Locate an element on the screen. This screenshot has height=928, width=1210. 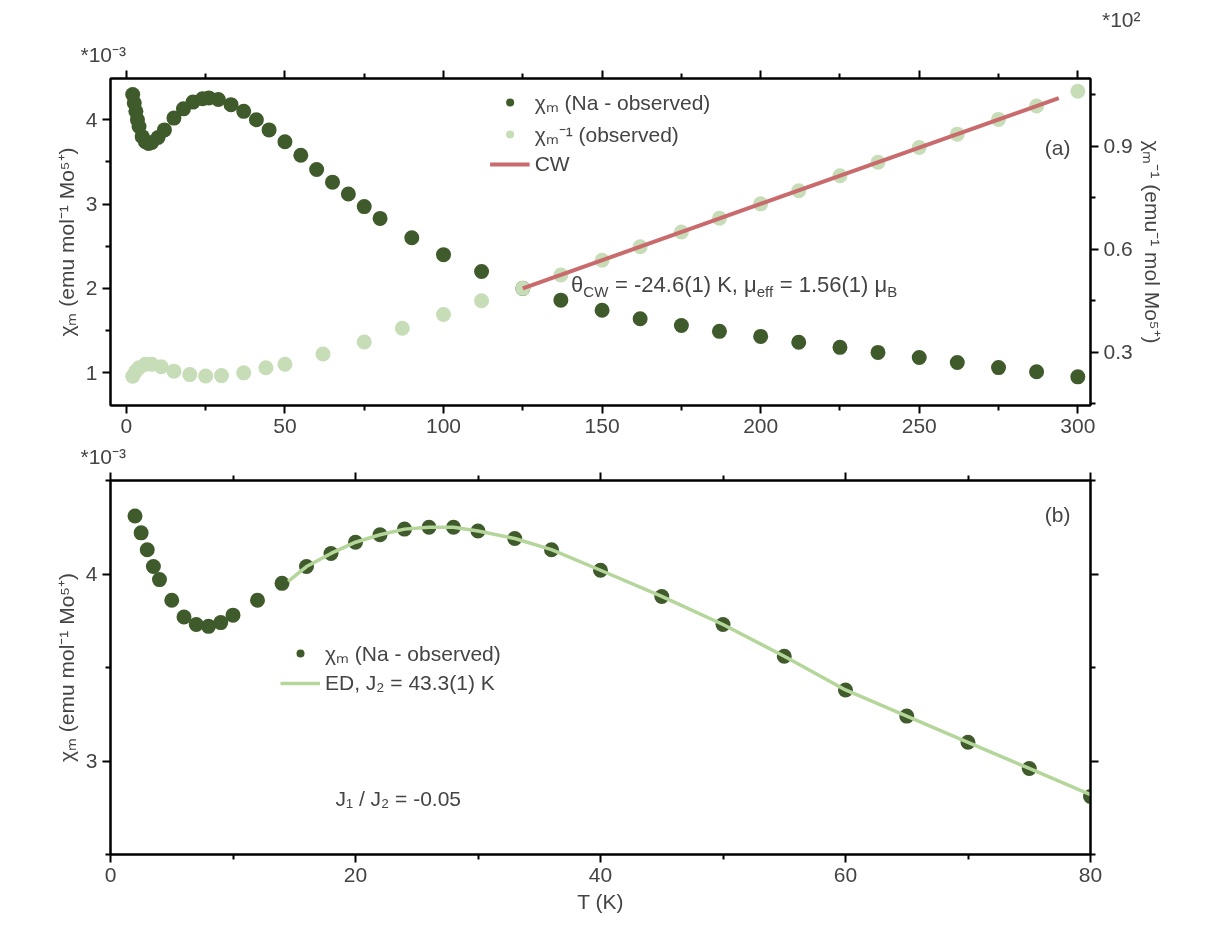
x-tick-label: 40 is located at coordinates (600, 874).